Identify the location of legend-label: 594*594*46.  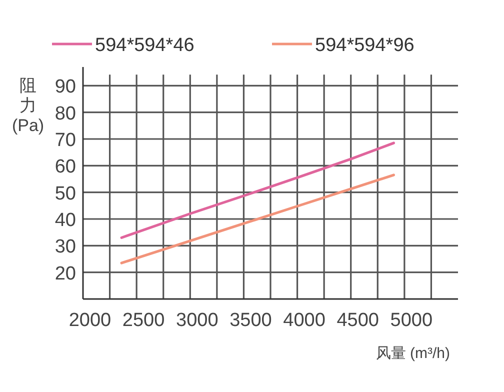
(144, 45).